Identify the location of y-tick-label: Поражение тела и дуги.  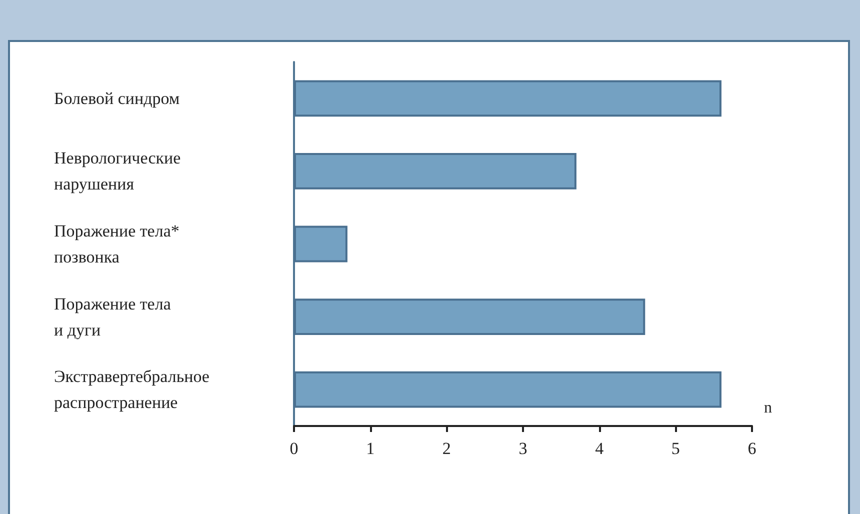
(113, 317).